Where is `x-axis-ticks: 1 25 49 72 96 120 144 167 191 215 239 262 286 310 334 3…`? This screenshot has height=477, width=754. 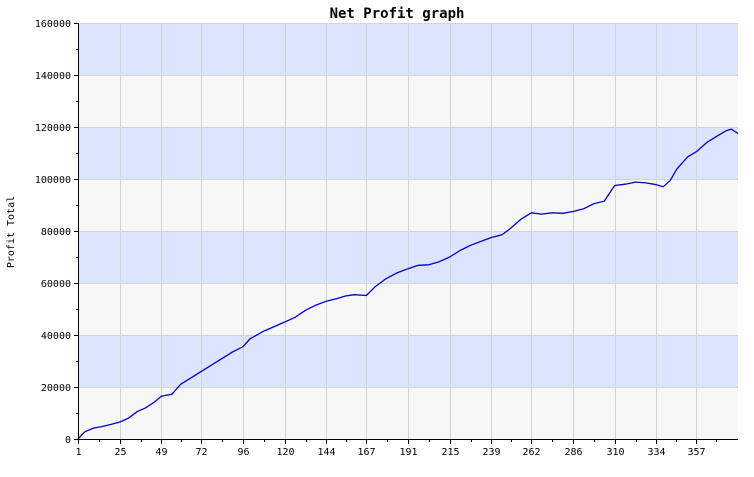 x-axis-ticks: 1 25 49 72 96 120 144 167 191 215 239 262 286 310 334 3… is located at coordinates (396, 448).